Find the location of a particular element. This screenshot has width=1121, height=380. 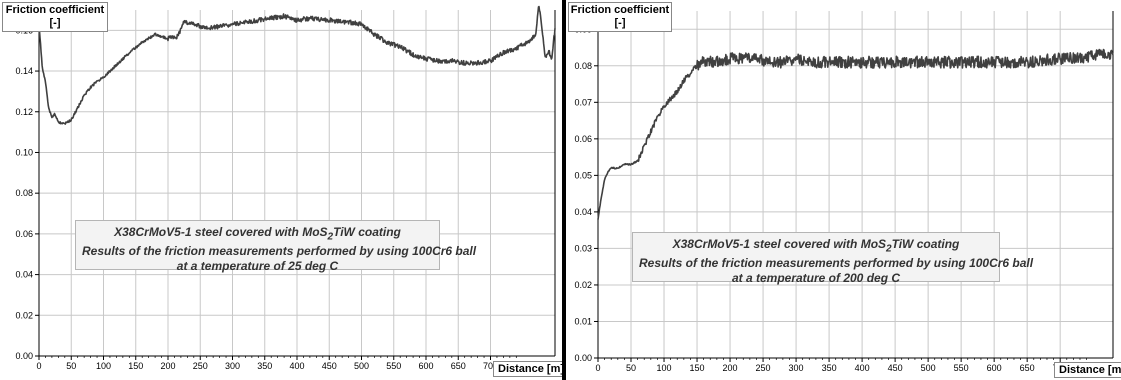

y-tick-label: 0.05 is located at coordinates (583, 175).